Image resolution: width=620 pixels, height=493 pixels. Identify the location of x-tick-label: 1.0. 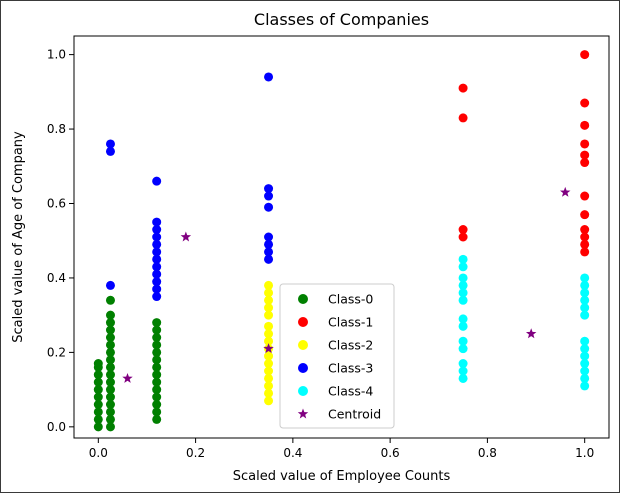
(584, 453).